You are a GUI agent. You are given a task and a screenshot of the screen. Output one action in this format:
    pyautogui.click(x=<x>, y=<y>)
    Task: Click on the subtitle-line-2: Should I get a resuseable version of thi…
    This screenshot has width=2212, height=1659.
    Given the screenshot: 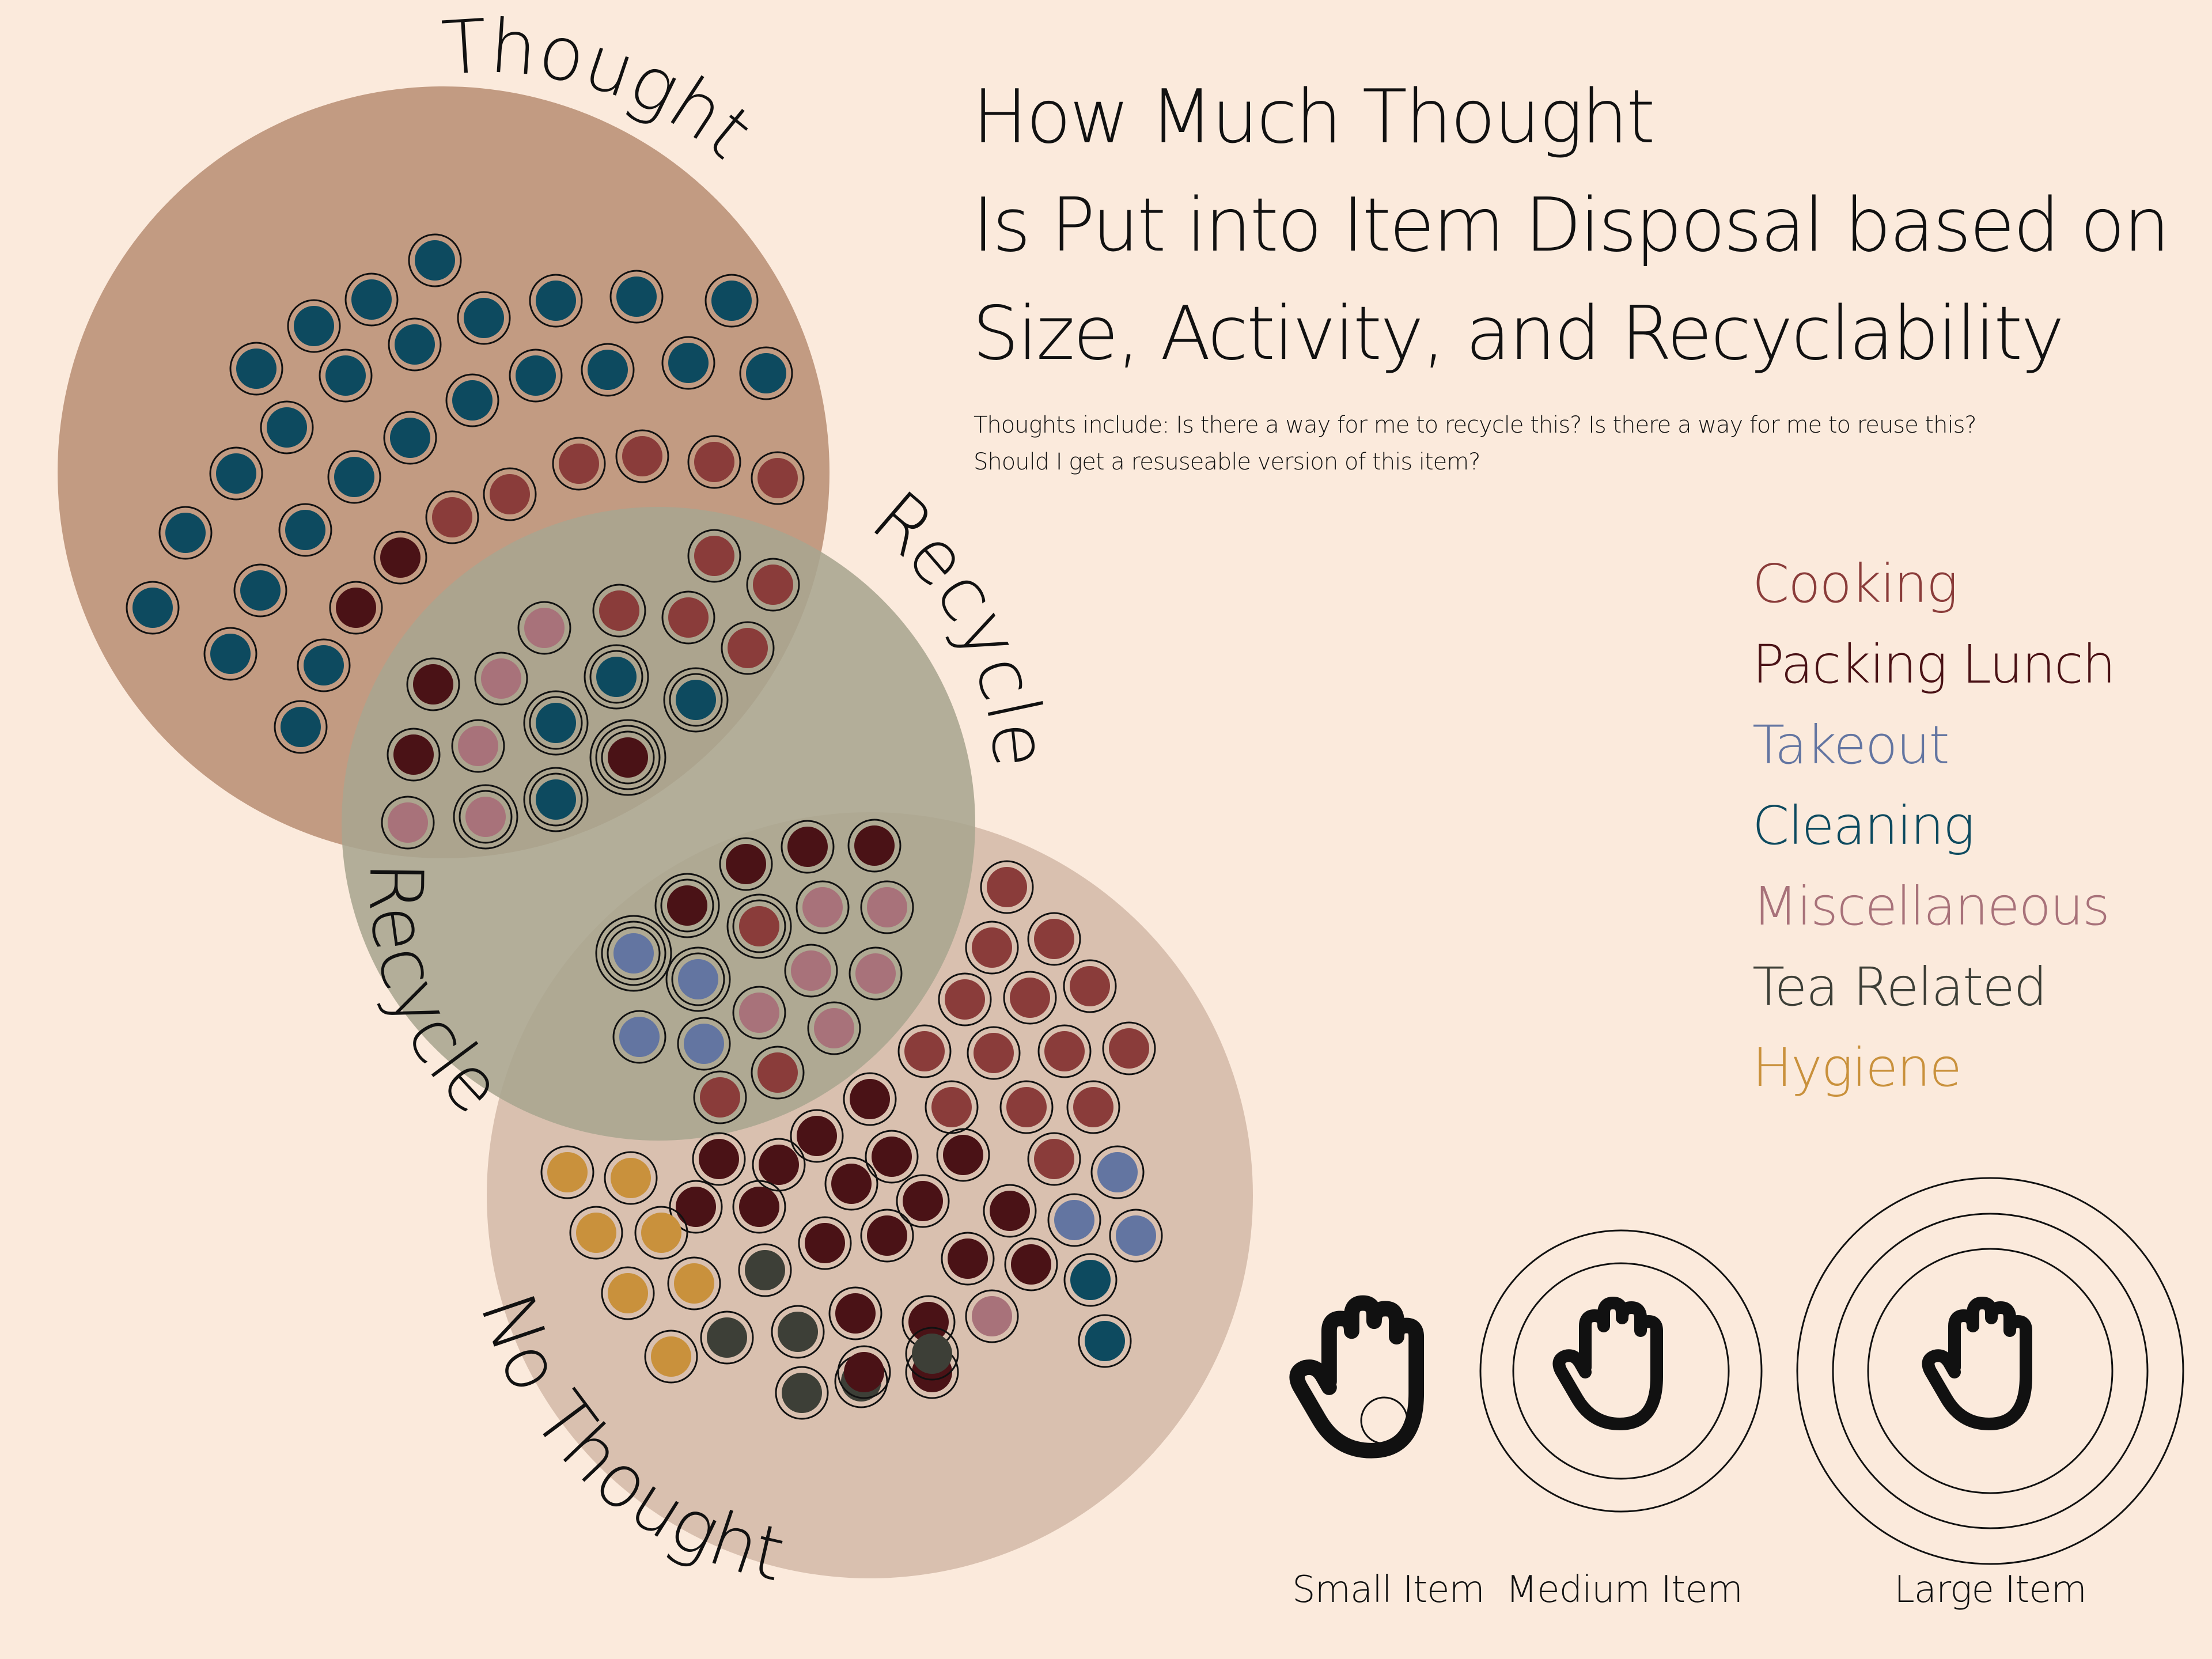 What is the action you would take?
    pyautogui.click(x=1227, y=462)
    